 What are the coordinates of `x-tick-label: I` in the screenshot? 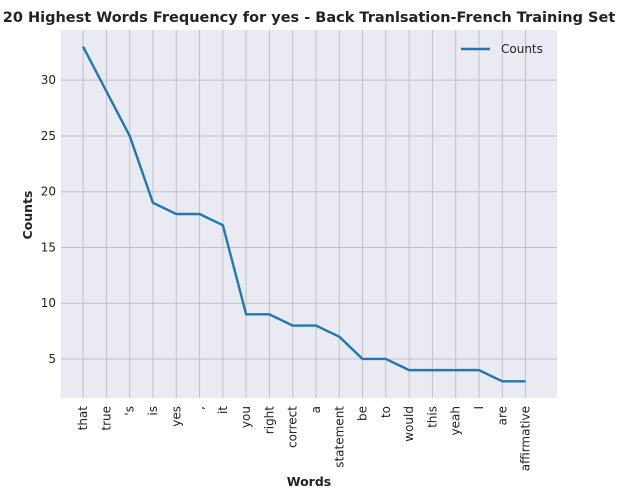 It's located at (479, 408).